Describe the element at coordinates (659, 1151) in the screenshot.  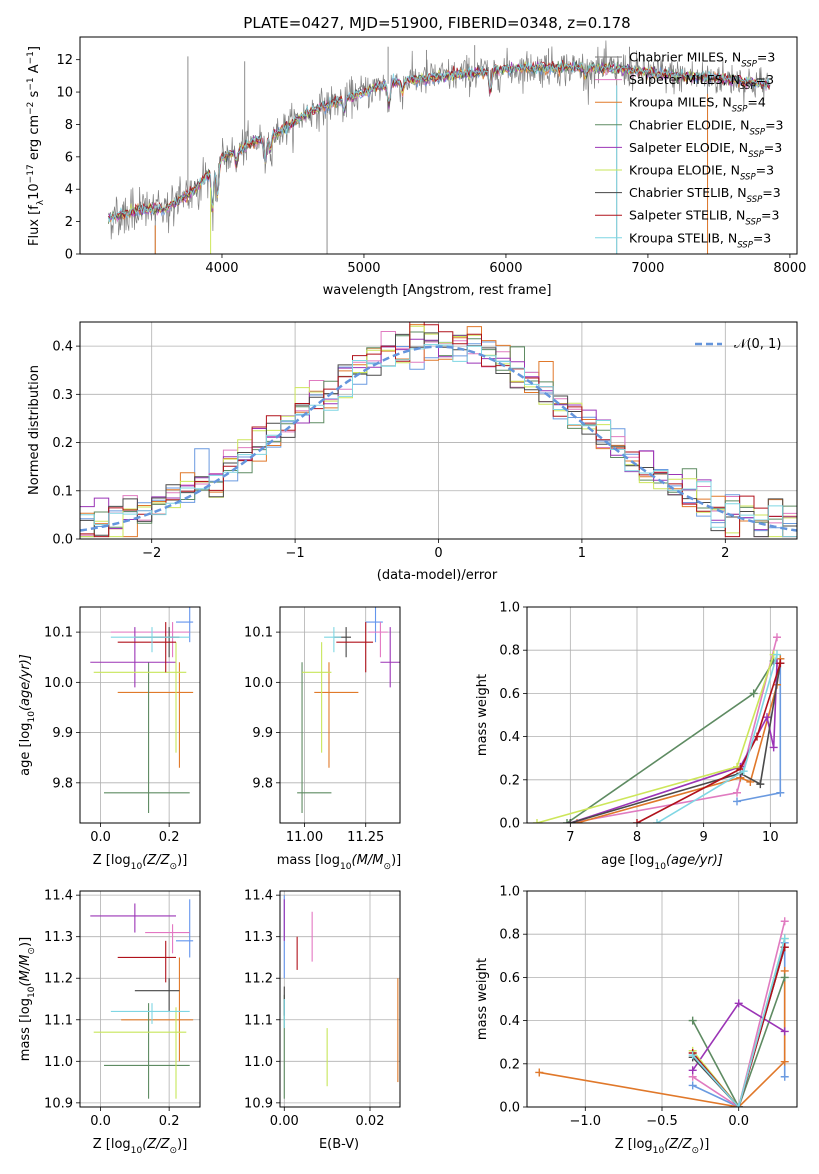
I see `weight-z-xlabel-part: 10` at that location.